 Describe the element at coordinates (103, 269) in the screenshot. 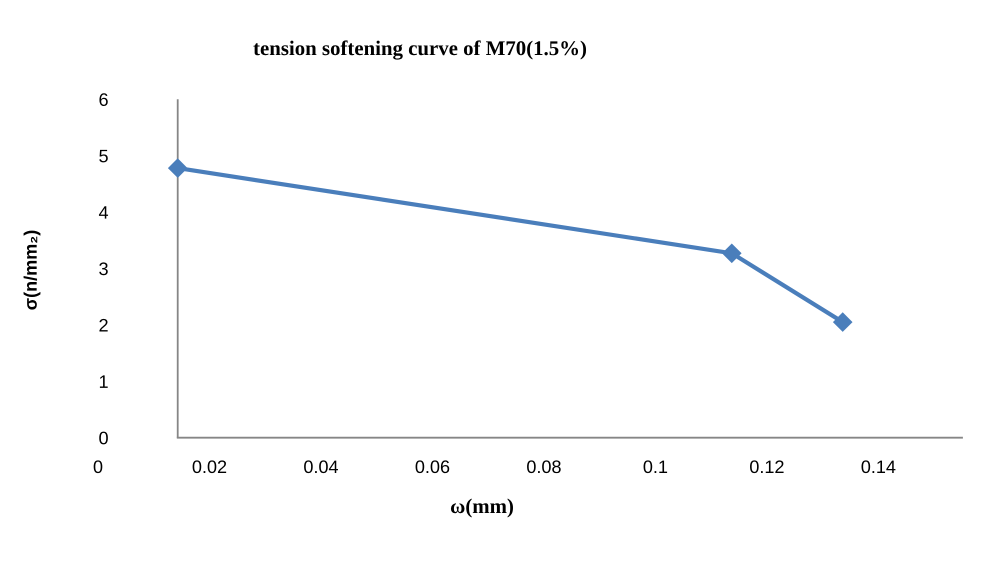

I see `y-tick-label: 3` at that location.